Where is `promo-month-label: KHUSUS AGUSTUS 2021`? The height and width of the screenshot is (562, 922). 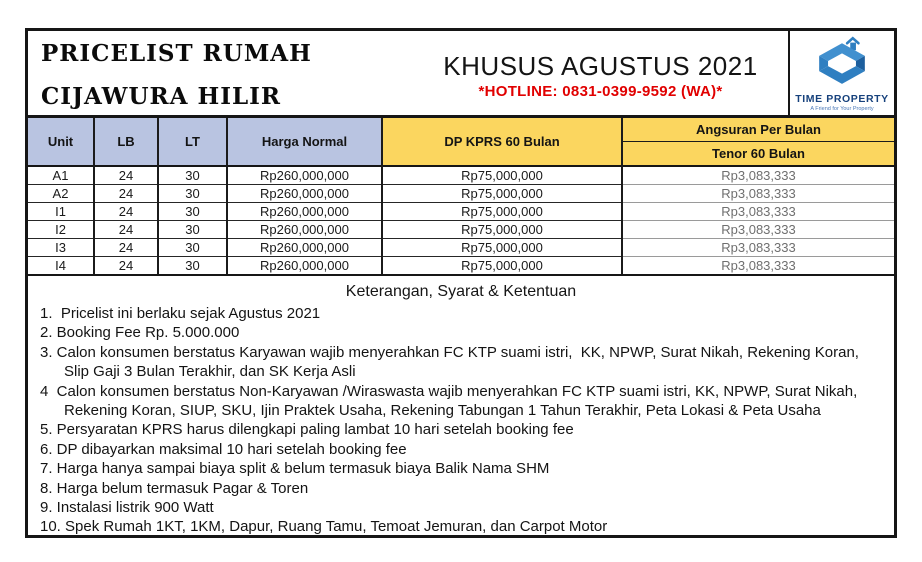
promo-month-label: KHUSUS AGUSTUS 2021 is located at coordinates (600, 65).